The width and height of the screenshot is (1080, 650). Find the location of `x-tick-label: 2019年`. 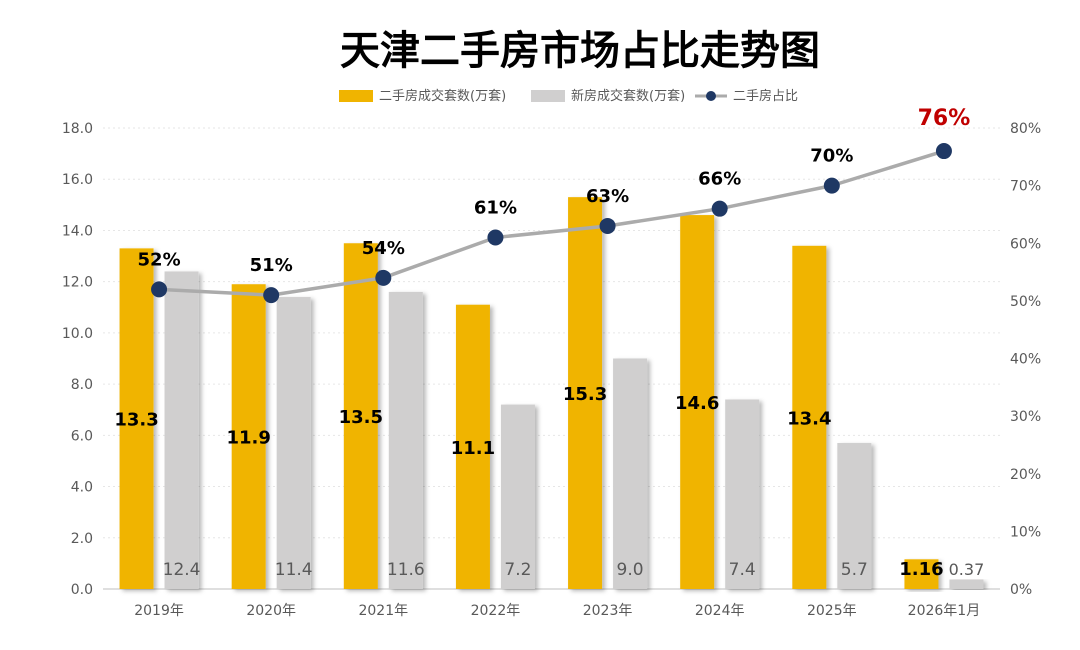

x-tick-label: 2019年 is located at coordinates (159, 611).